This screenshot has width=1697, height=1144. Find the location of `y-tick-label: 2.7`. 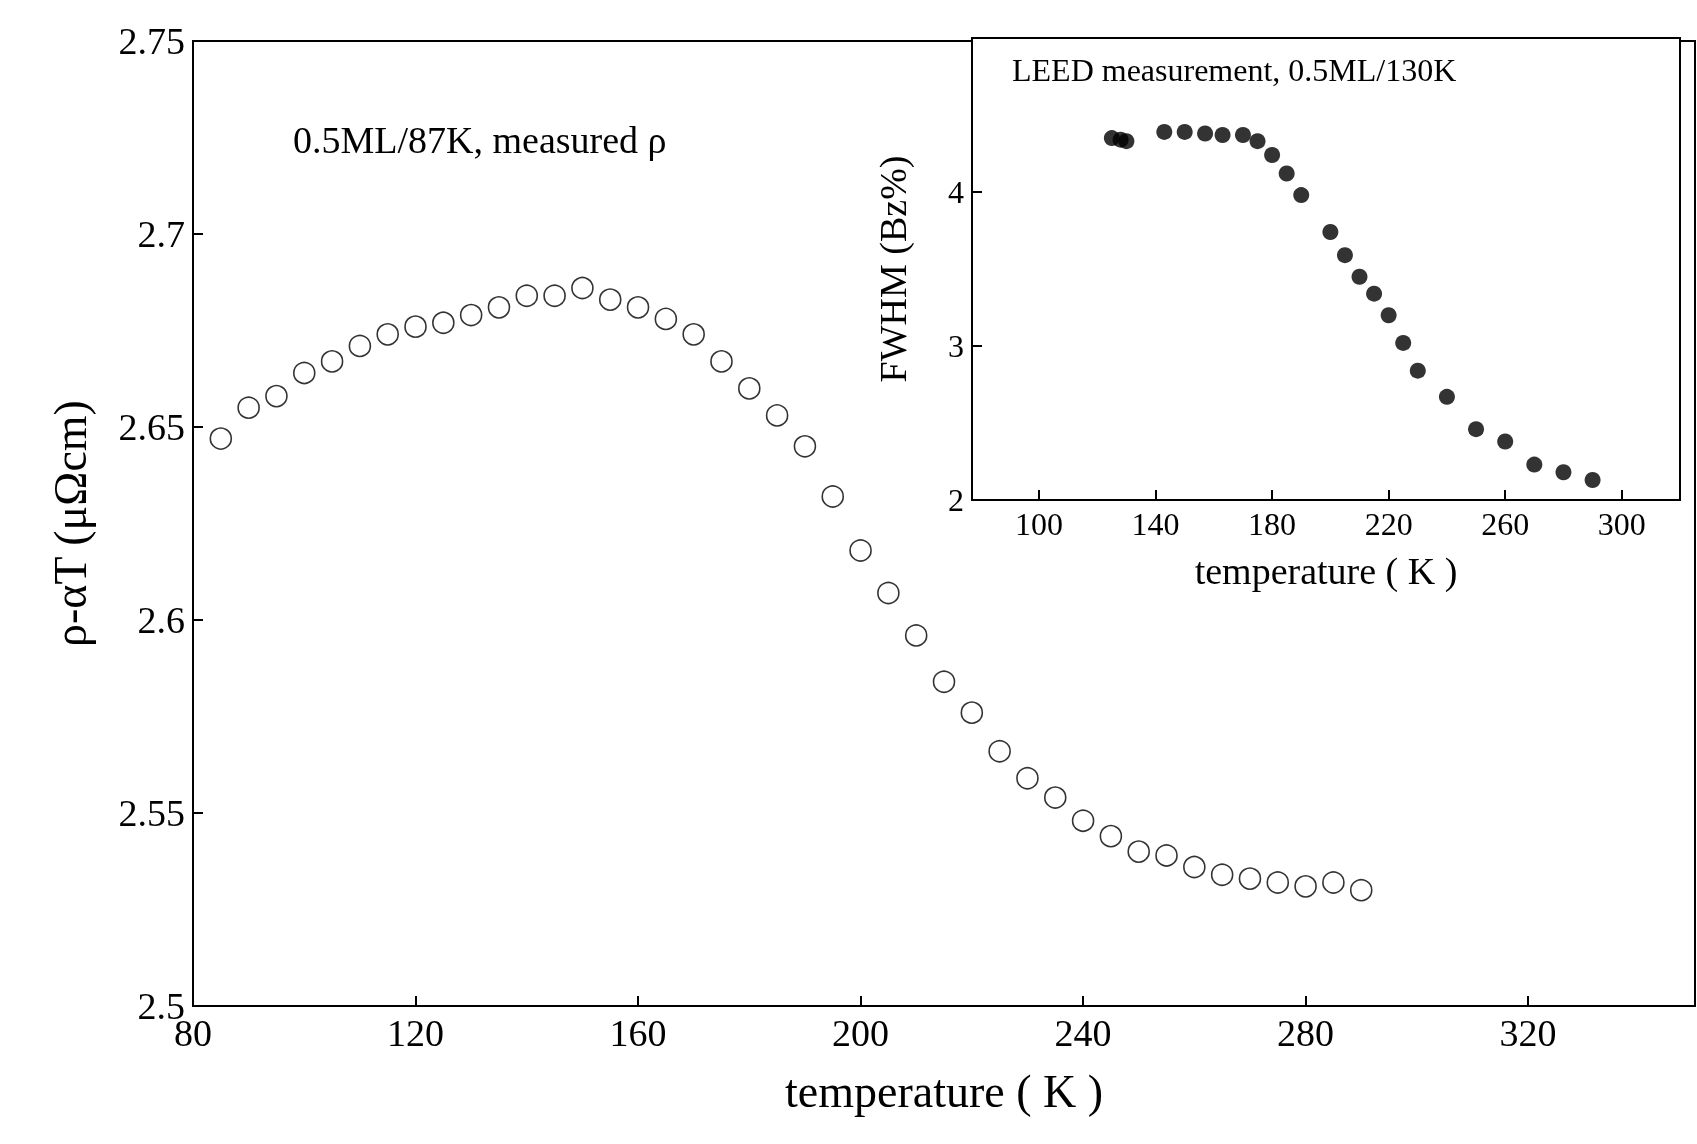

y-tick-label: 2.7 is located at coordinates (161, 234).